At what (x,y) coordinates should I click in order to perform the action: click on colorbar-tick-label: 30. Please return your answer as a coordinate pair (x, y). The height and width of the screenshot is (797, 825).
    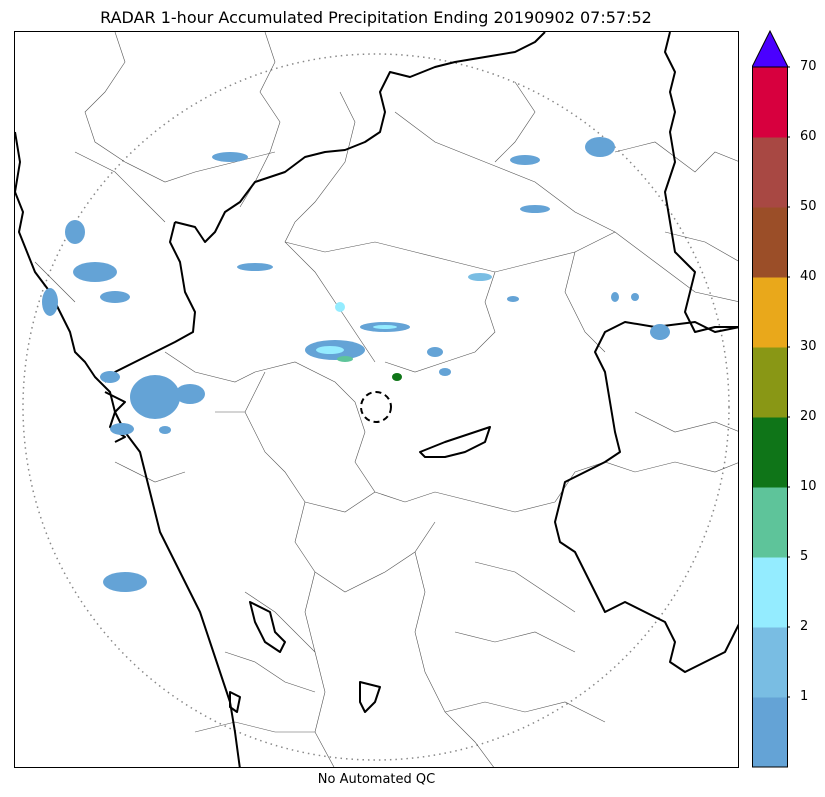
    Looking at the image, I should click on (808, 346).